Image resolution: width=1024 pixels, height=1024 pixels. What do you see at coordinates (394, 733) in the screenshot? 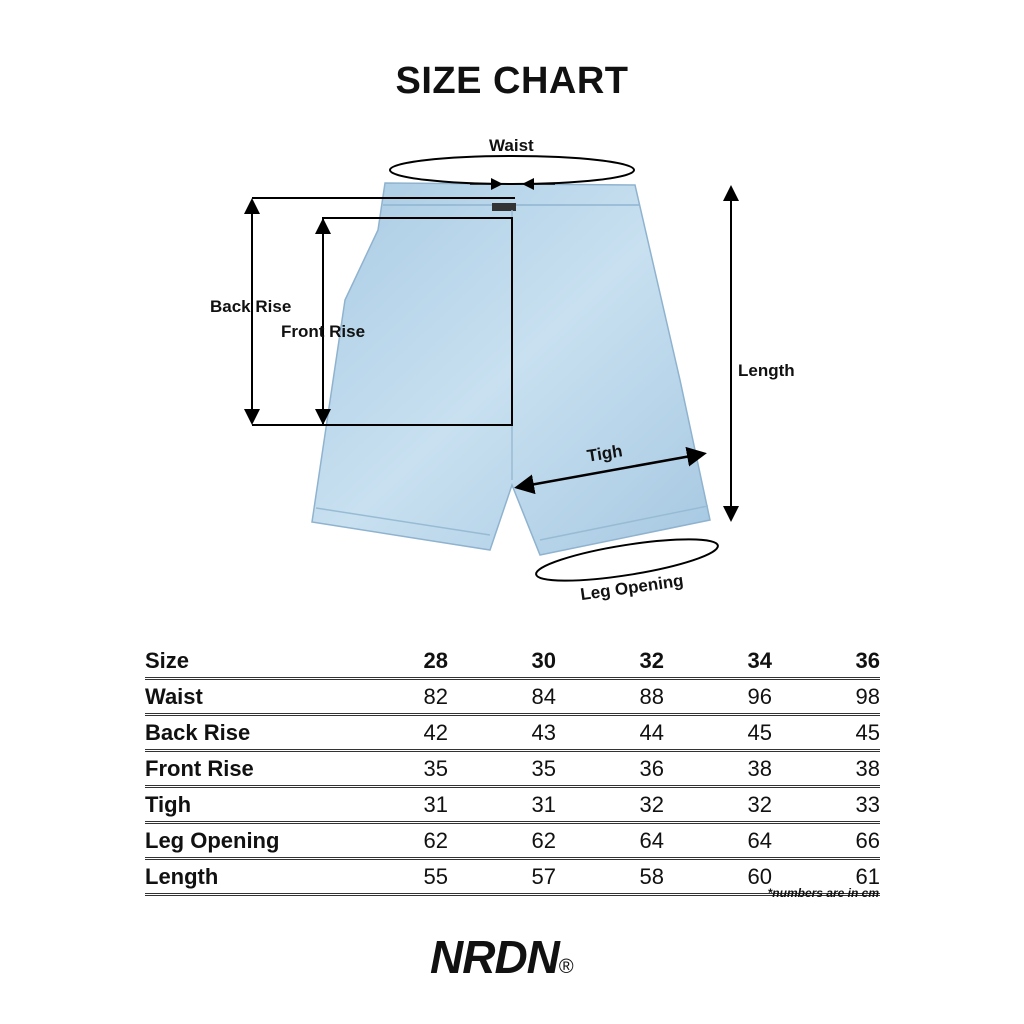
I see `table-cell: 42` at bounding box center [394, 733].